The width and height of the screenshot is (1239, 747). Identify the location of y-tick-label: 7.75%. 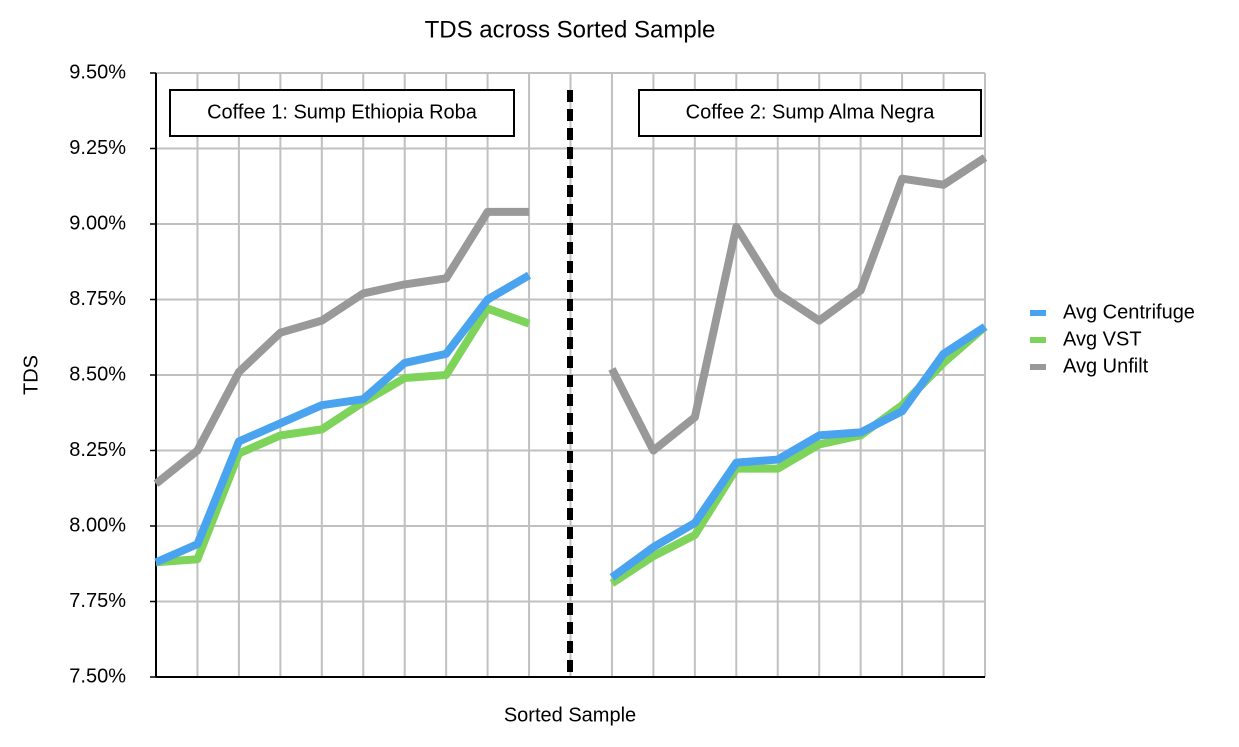
(97, 601).